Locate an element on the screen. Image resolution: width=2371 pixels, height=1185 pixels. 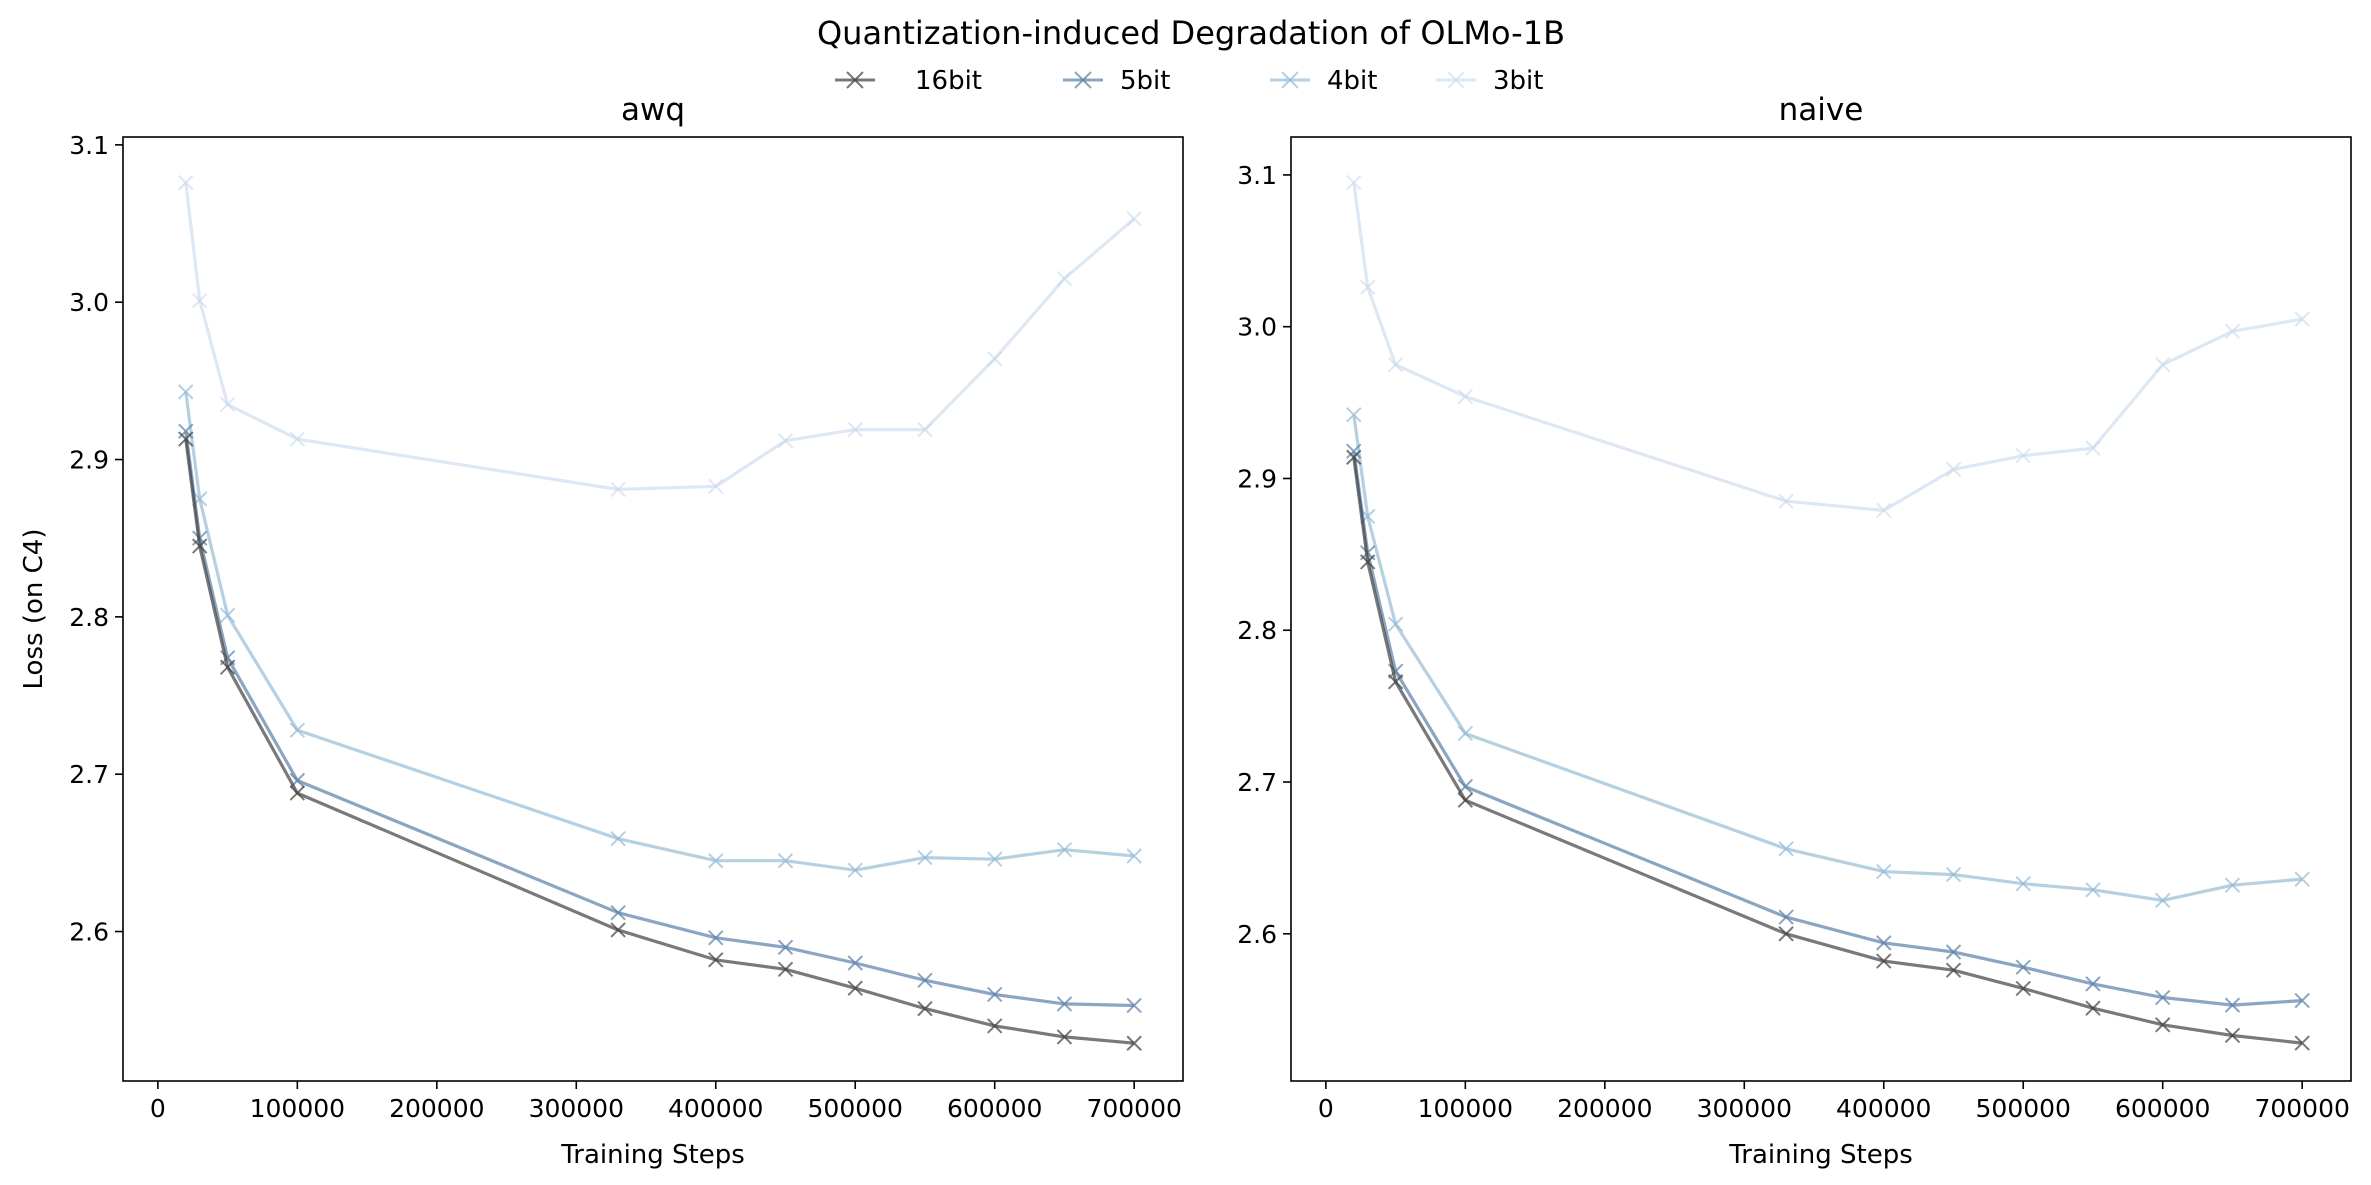
naive-x-tick-label: 0 is located at coordinates (1326, 1108).